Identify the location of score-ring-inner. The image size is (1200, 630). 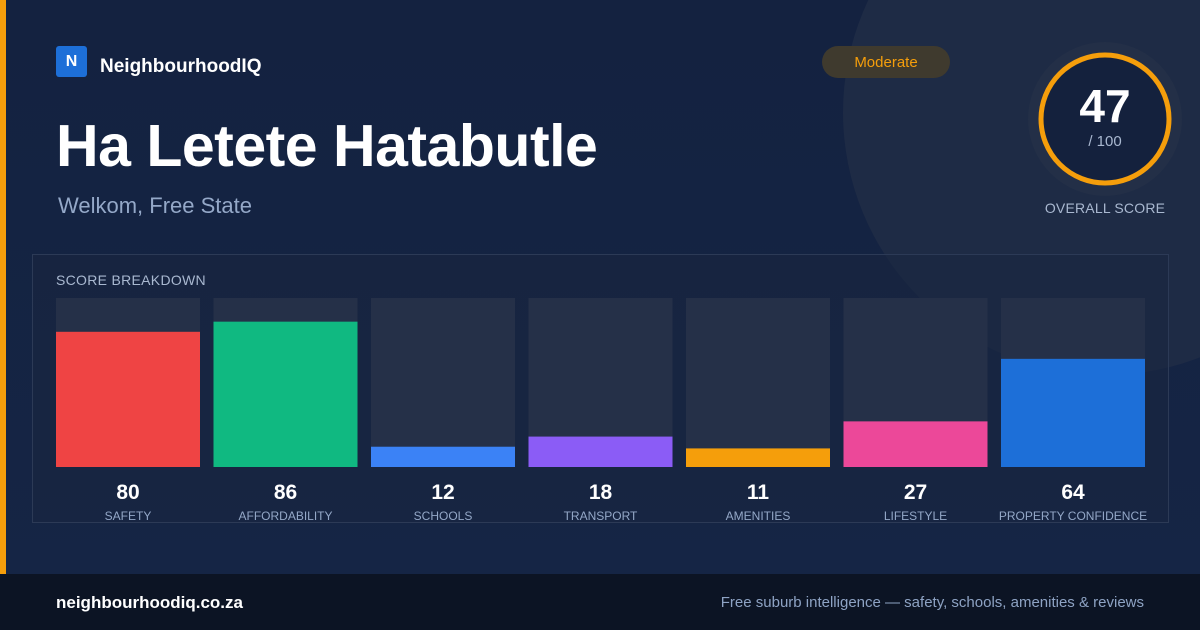
(1105, 119).